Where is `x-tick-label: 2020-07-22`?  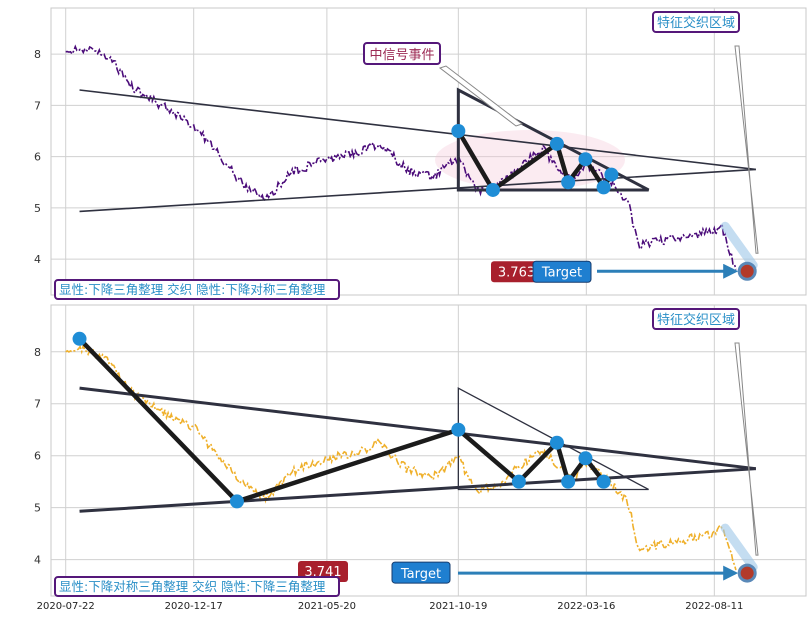 x-tick-label: 2020-07-22 is located at coordinates (66, 606).